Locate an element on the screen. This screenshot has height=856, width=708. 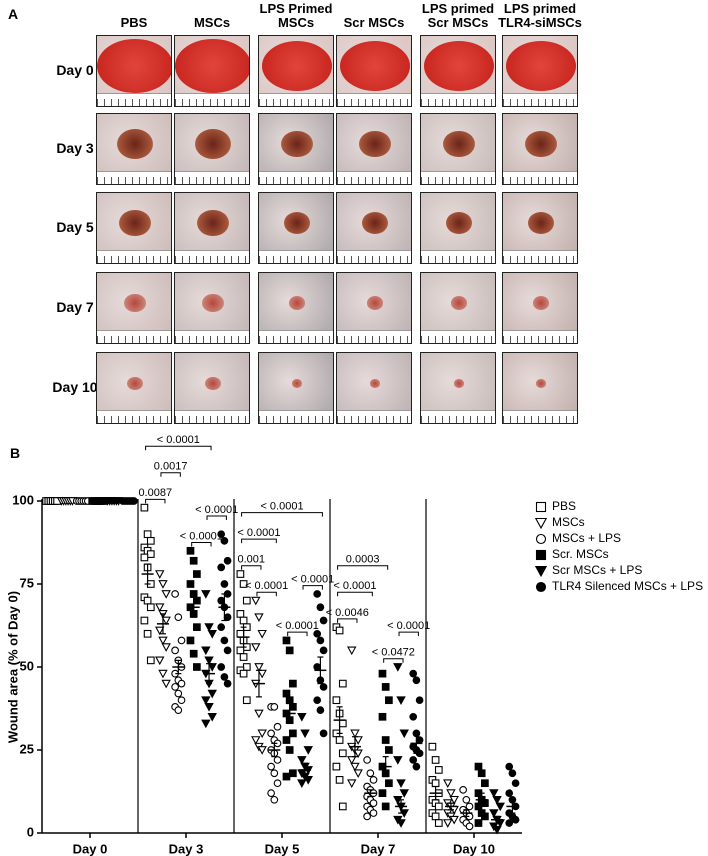
y-tick-label: 25 is located at coordinates (27, 748).